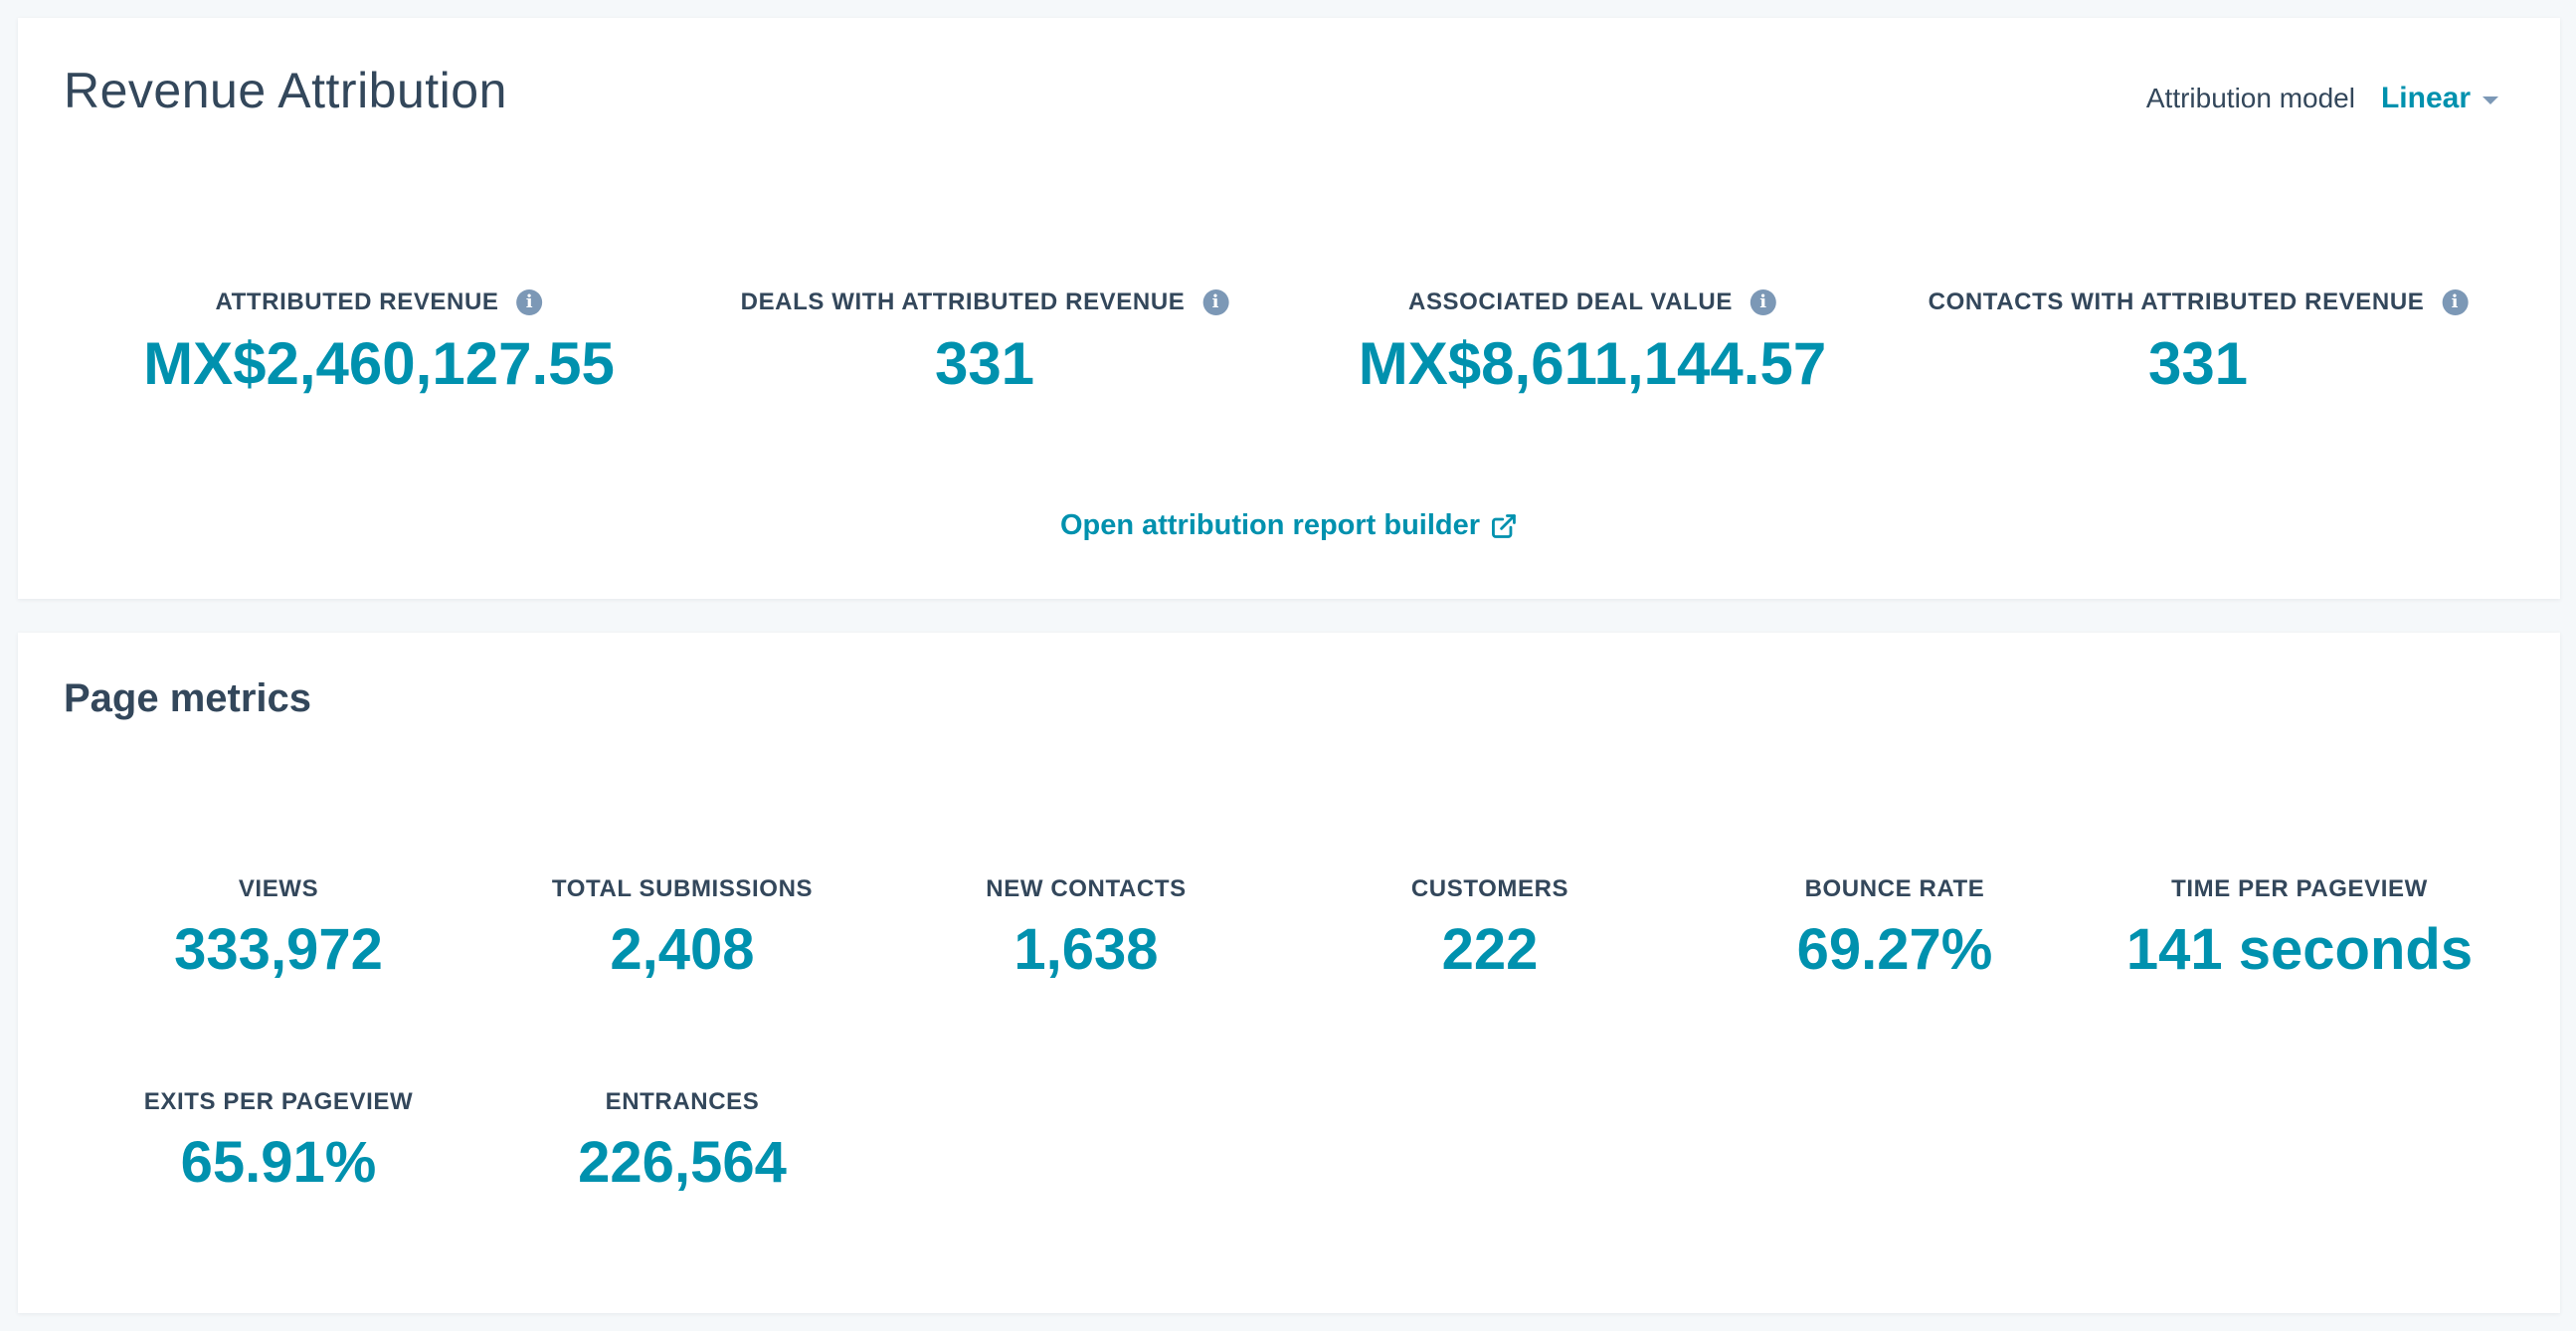 The width and height of the screenshot is (2576, 1331). I want to click on metric-bounce-rate: BOUNCE RATE 69.27%, so click(1895, 927).